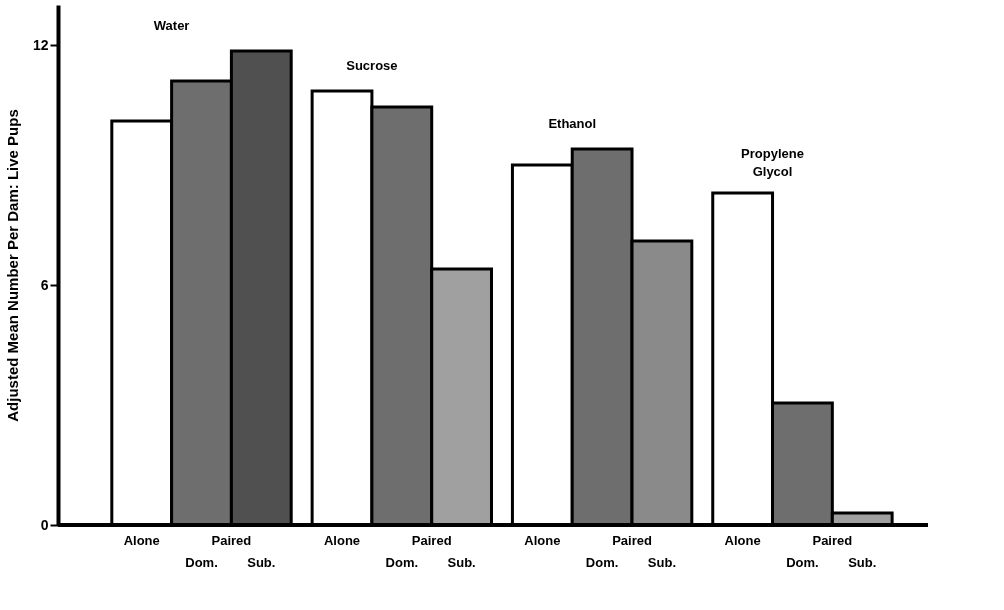 This screenshot has width=1004, height=610. I want to click on y-tick-label: 0, so click(44, 524).